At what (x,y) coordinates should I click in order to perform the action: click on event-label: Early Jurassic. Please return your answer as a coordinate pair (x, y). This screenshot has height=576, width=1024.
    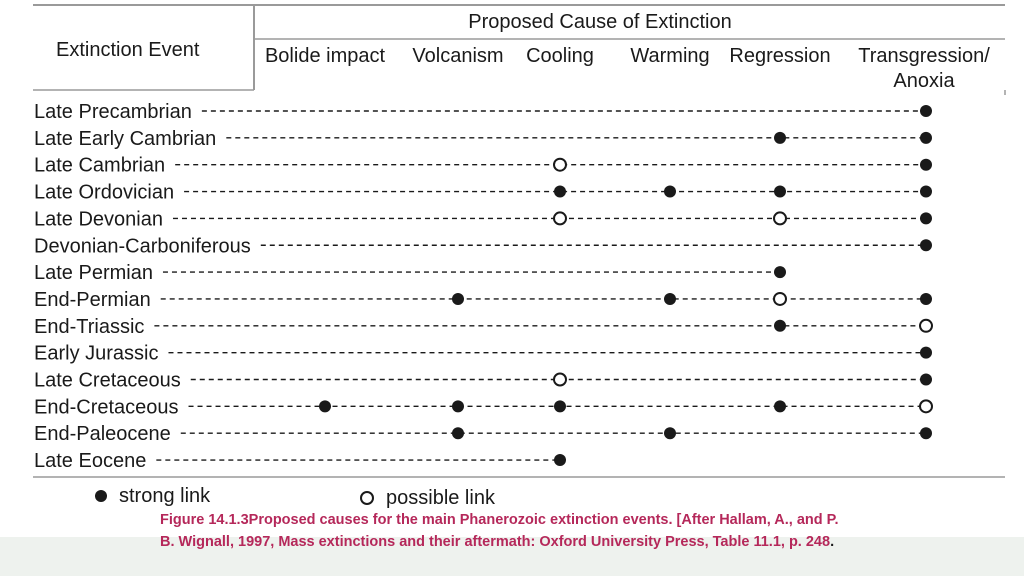
    Looking at the image, I should click on (96, 354).